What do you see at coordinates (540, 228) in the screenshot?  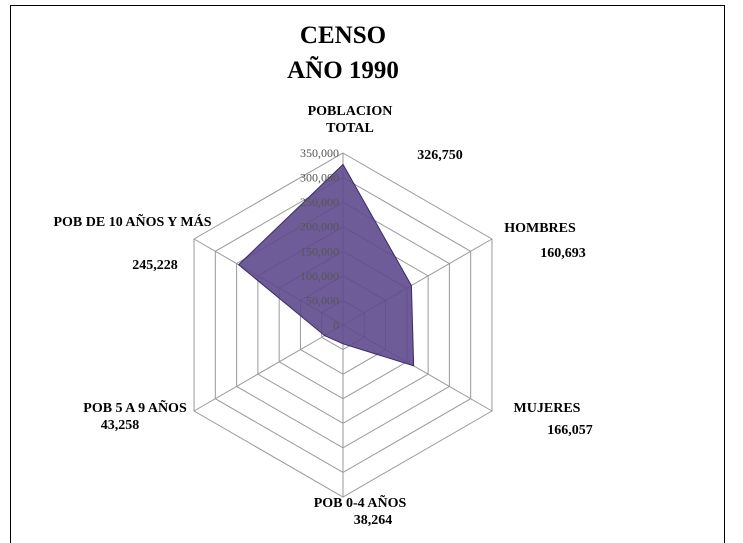 I see `category-label: HOMBRES` at bounding box center [540, 228].